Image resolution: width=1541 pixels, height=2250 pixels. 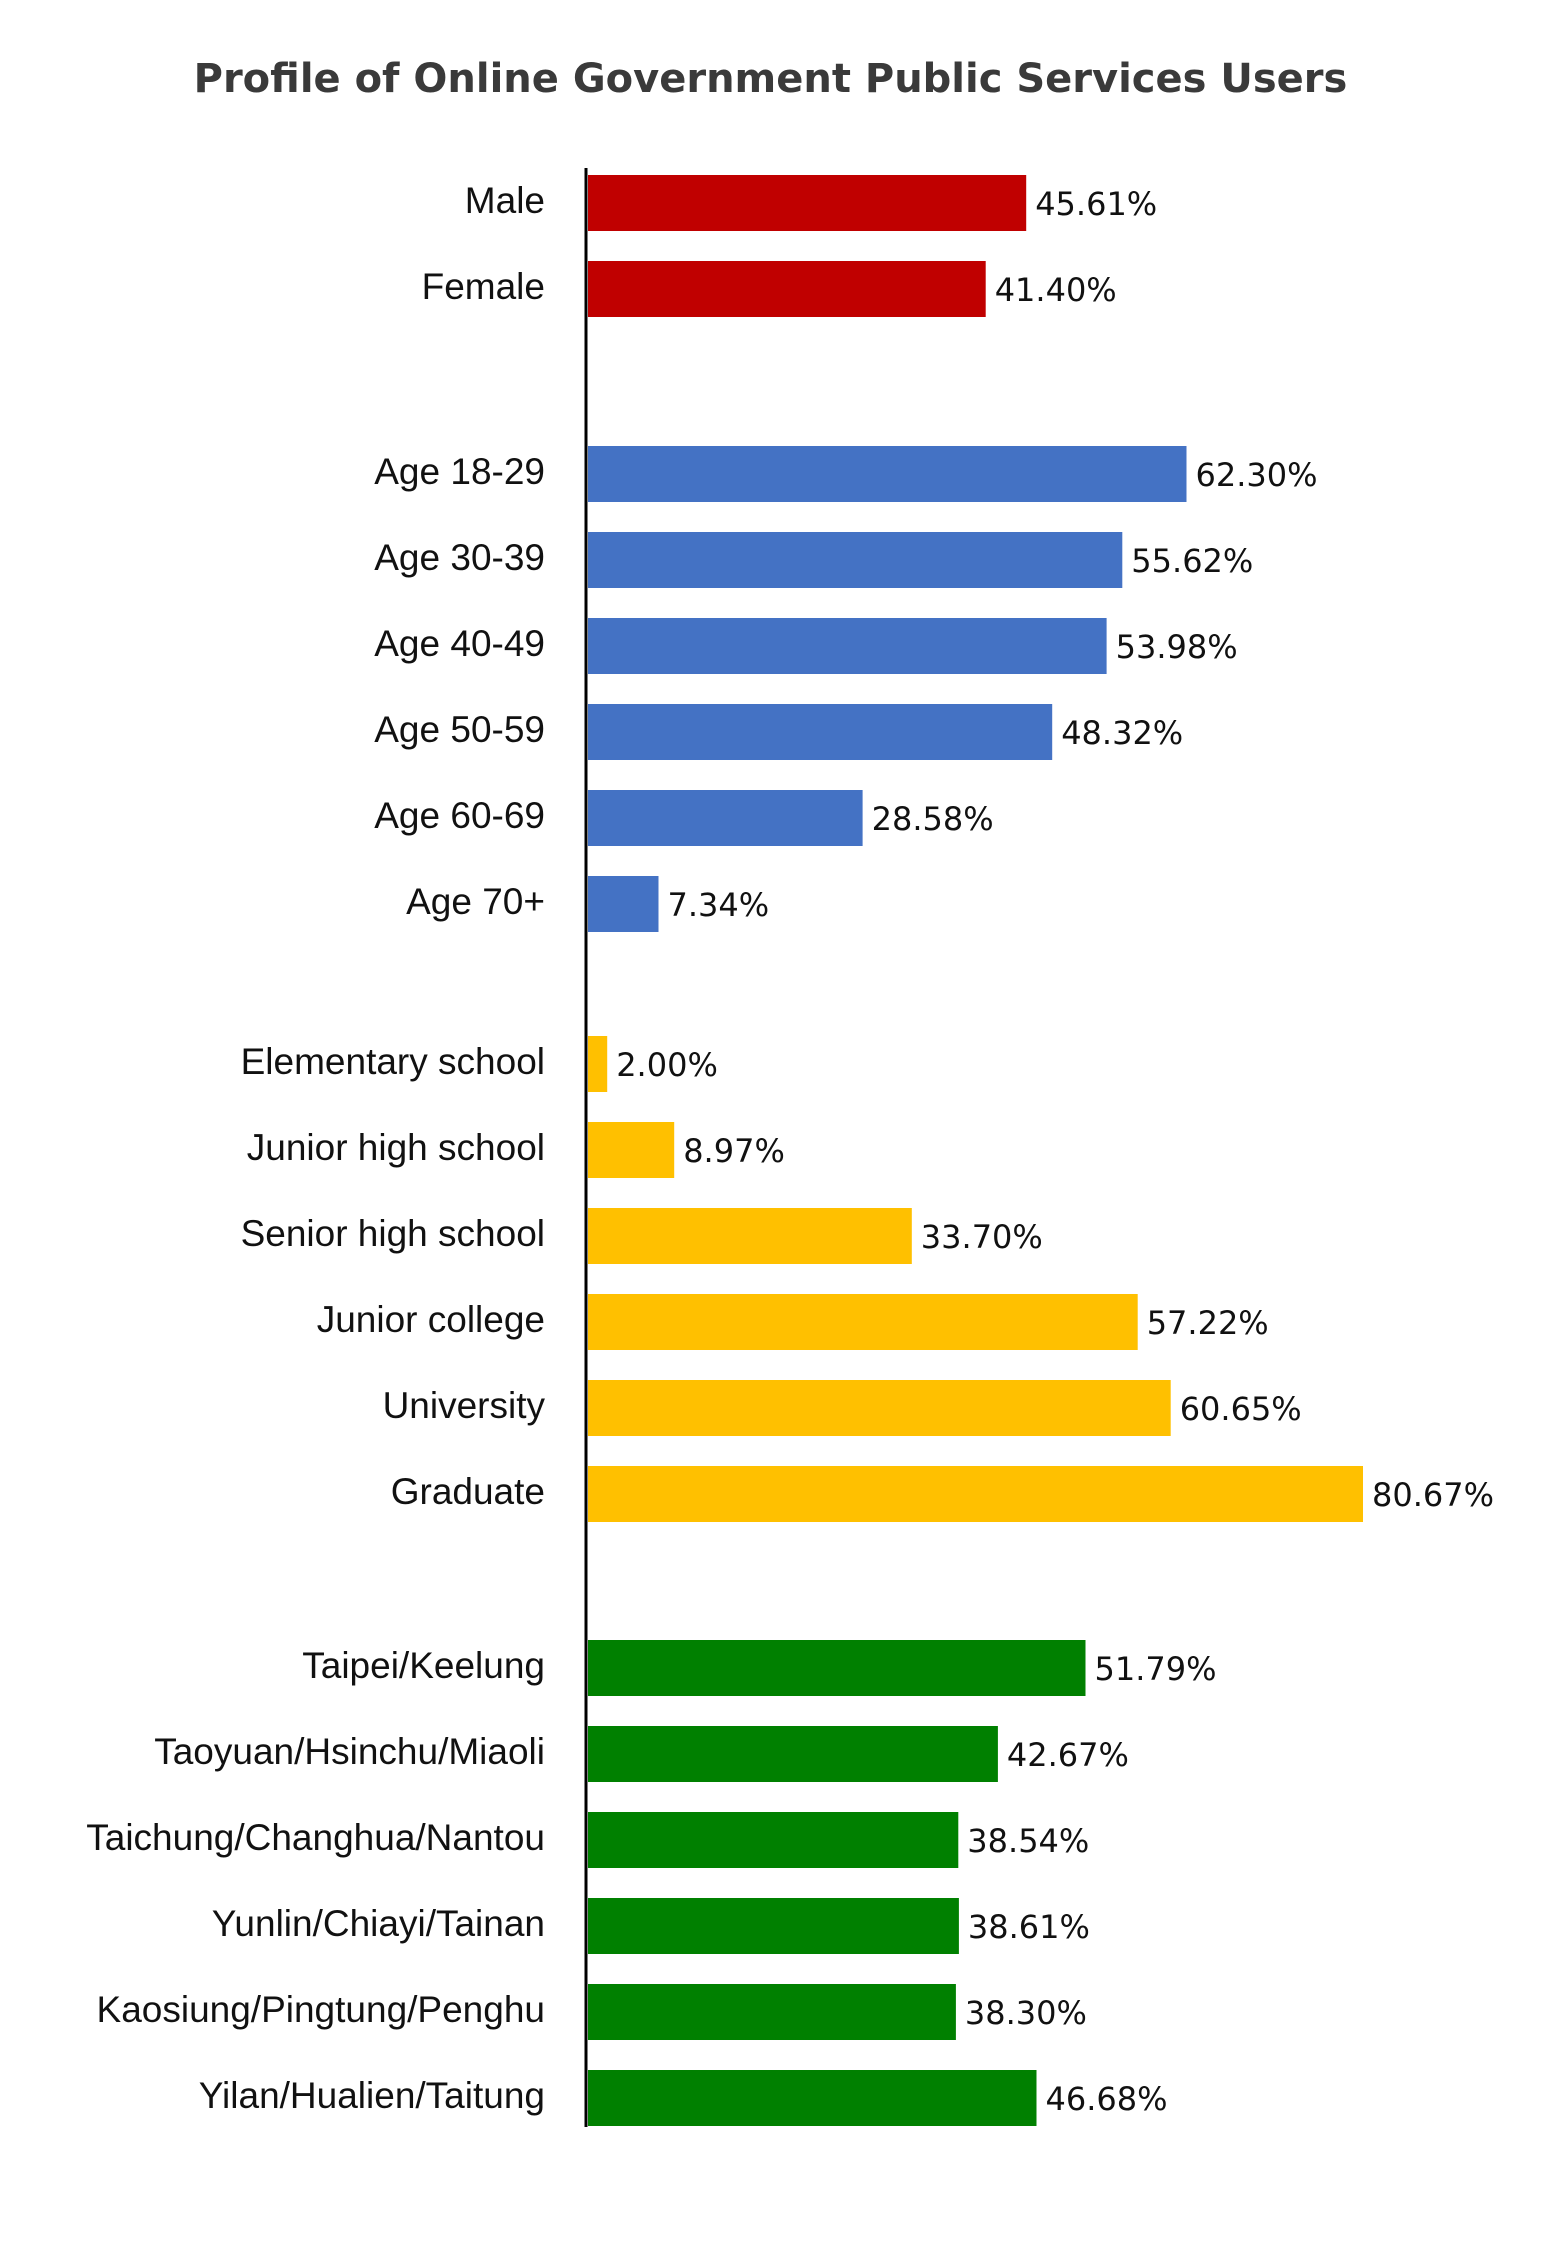 What do you see at coordinates (483, 286) in the screenshot?
I see `category-label: Female` at bounding box center [483, 286].